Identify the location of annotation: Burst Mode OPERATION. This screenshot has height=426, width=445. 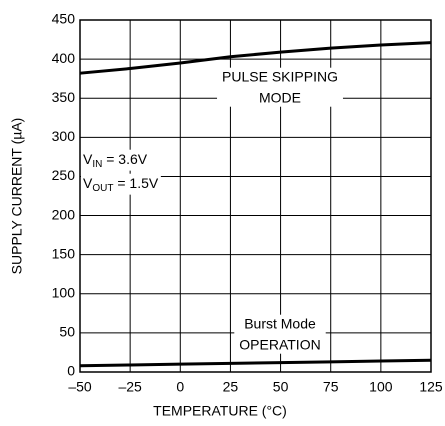
(280, 334).